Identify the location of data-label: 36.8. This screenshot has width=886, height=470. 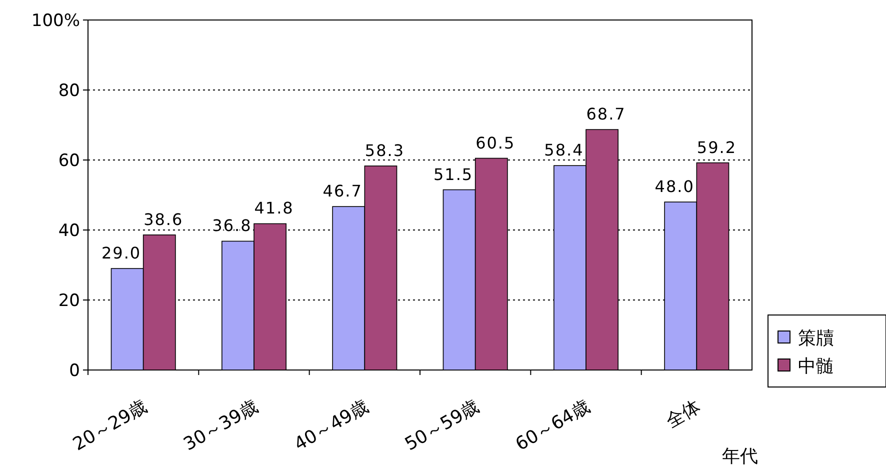
(232, 226).